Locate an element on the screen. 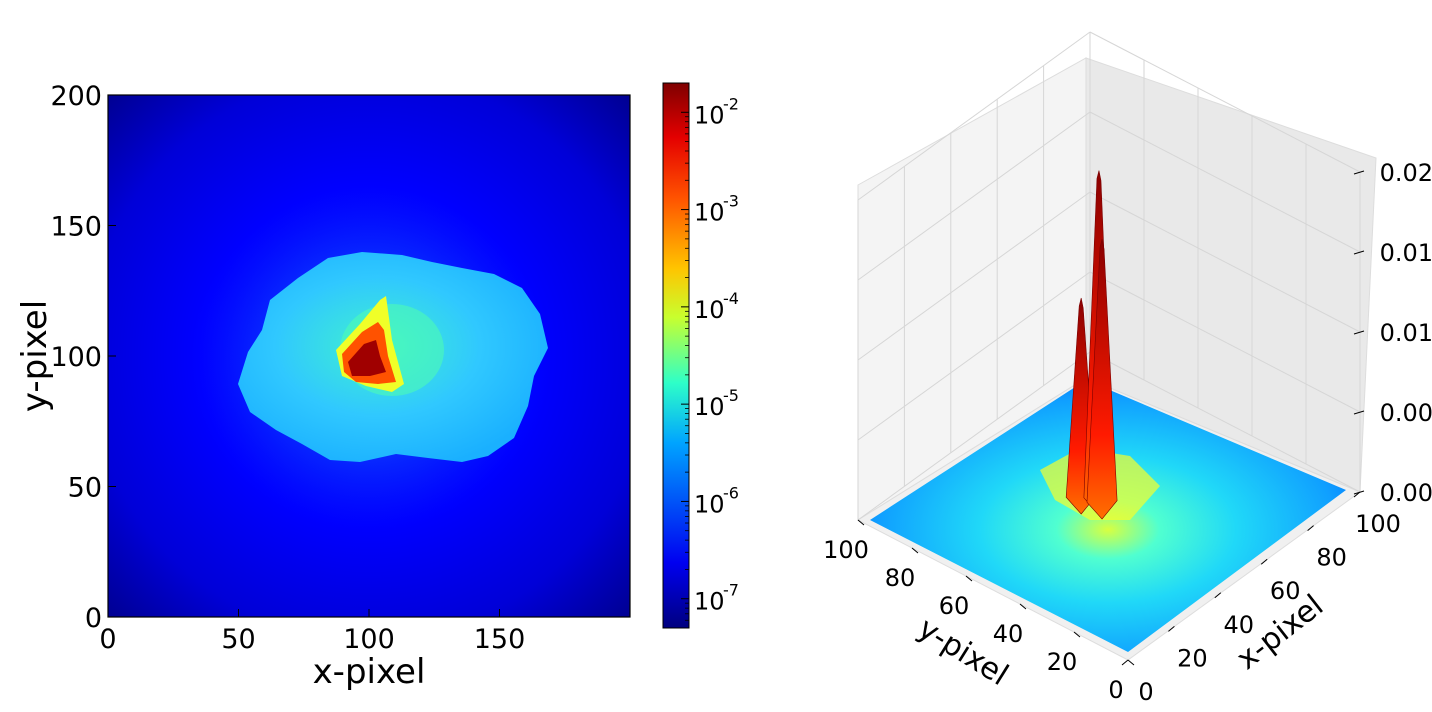  heatmap-x-ticks: 0 50 100 150 is located at coordinates (312, 632).